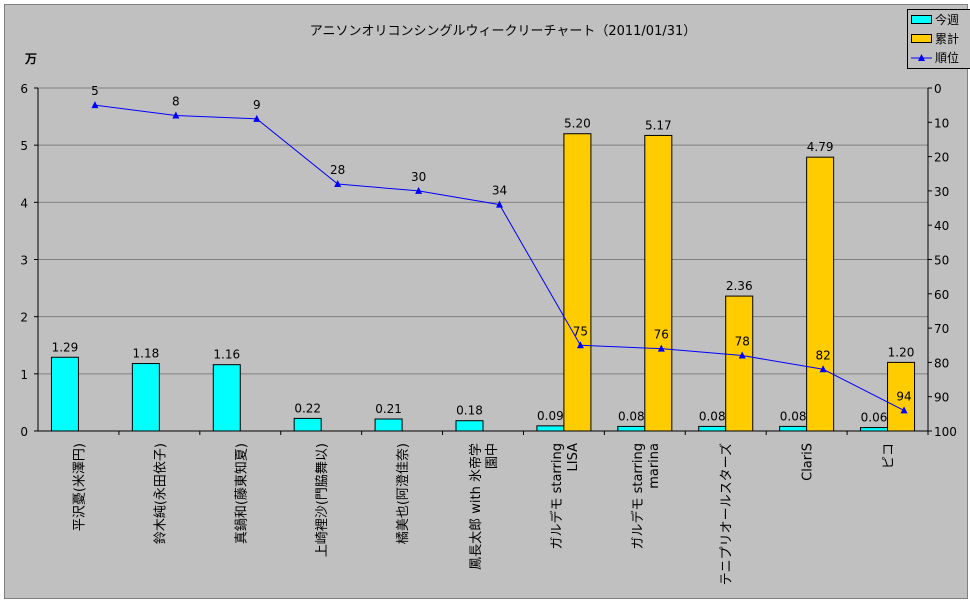  Describe the element at coordinates (24, 89) in the screenshot. I see `y-left-tick-label: 6` at that location.